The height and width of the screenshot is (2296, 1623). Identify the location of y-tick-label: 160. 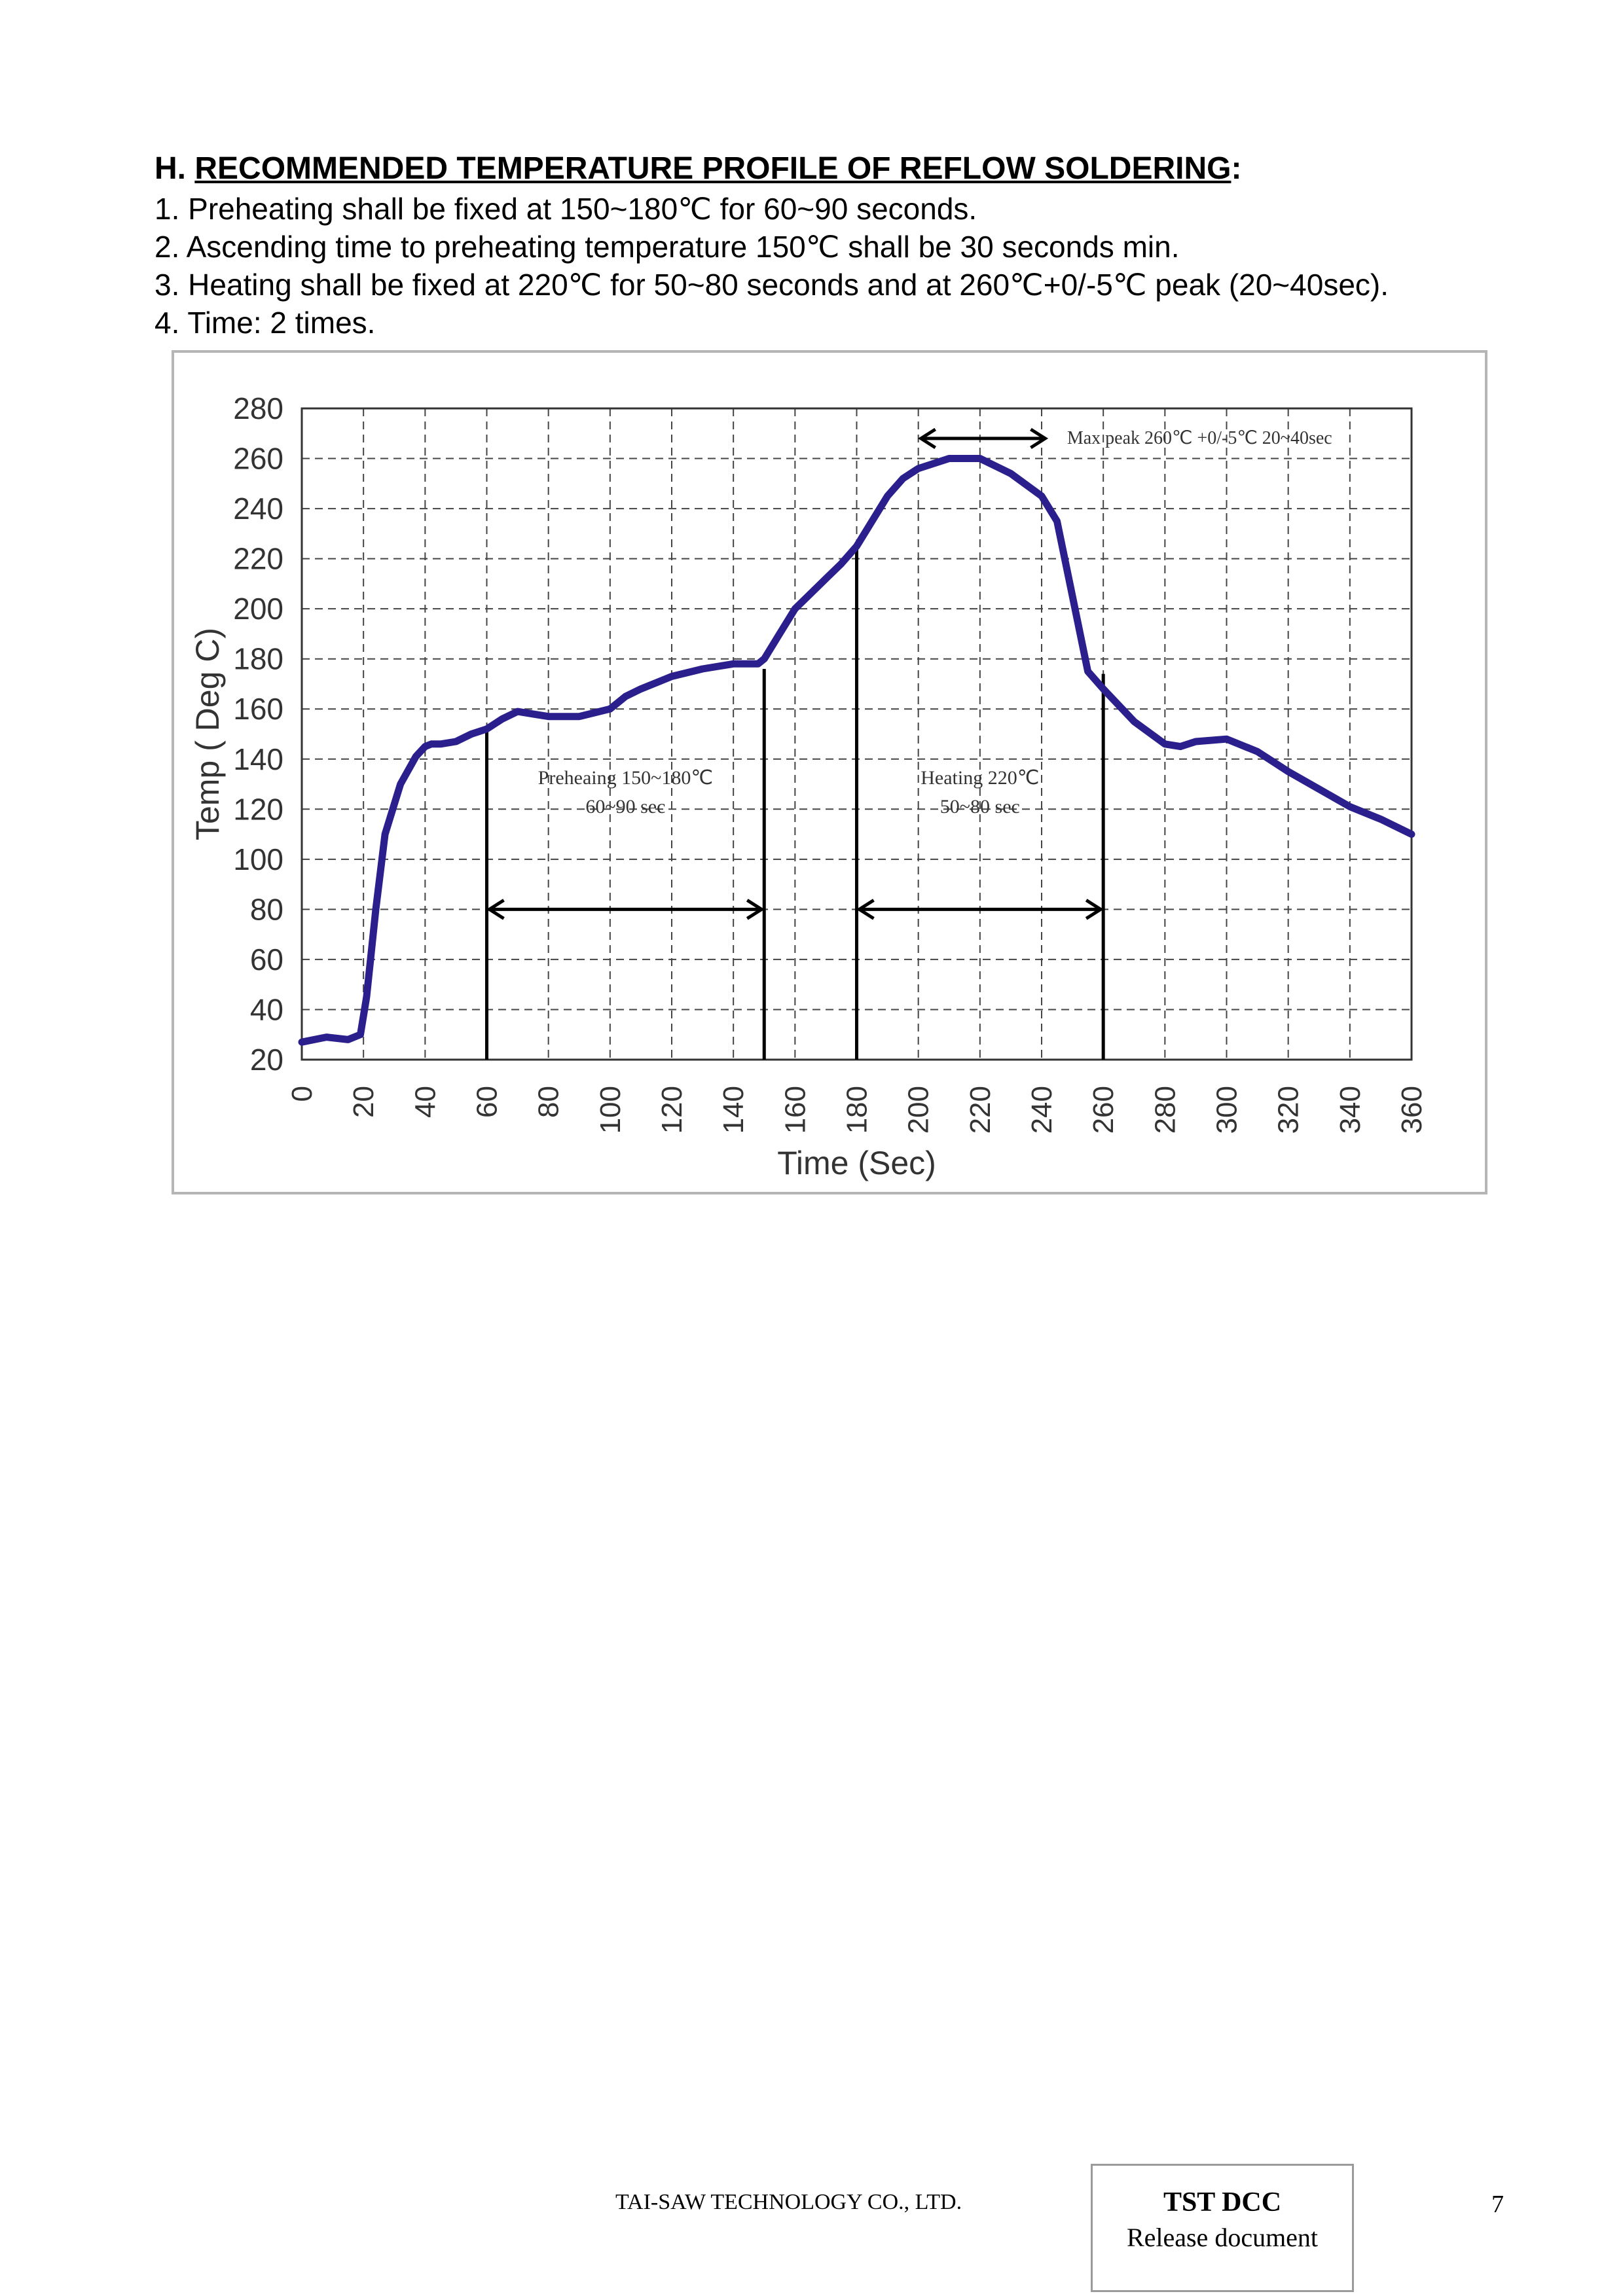
(258, 709).